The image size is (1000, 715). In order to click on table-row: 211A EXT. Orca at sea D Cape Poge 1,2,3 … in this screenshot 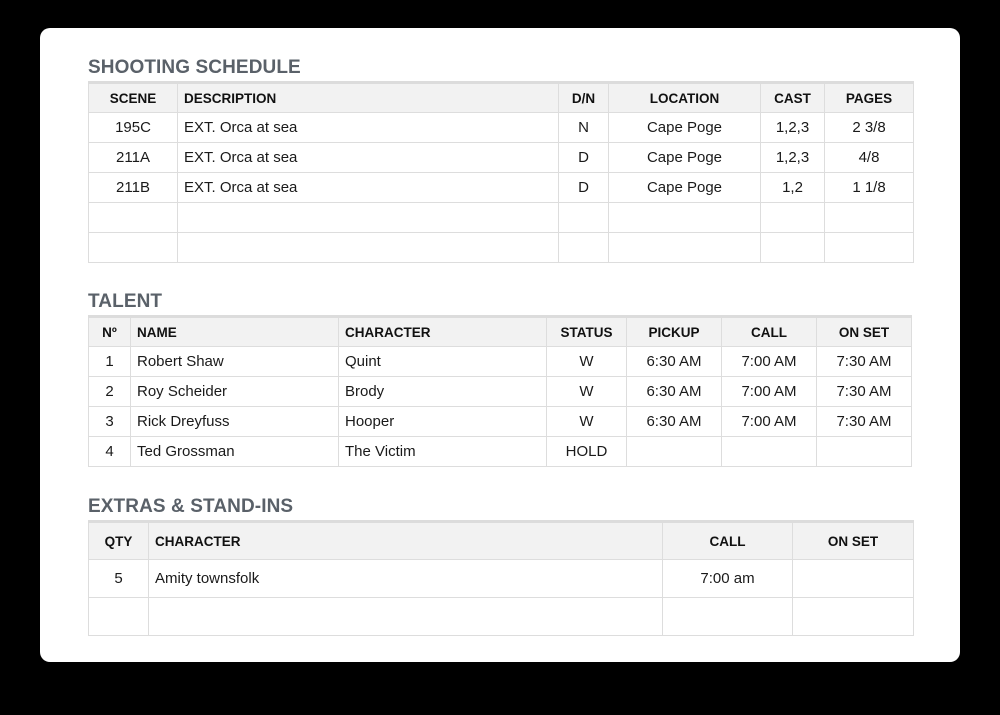, I will do `click(501, 157)`.